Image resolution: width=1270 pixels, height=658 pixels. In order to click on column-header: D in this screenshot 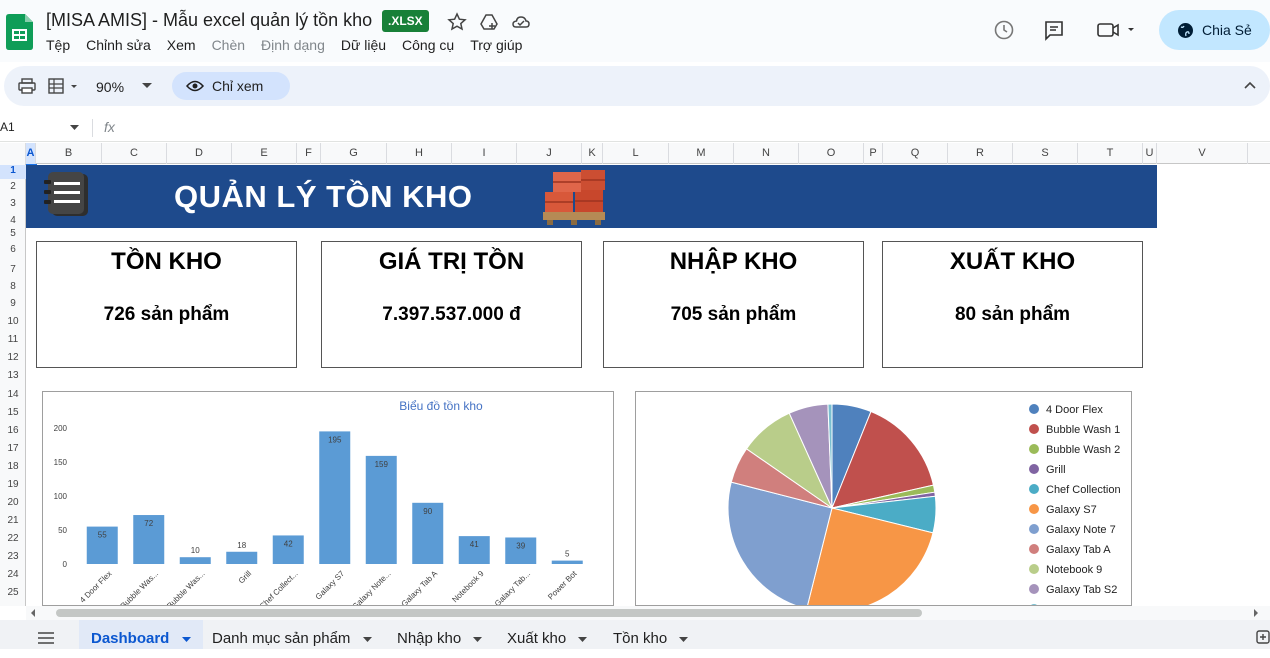, I will do `click(199, 153)`.